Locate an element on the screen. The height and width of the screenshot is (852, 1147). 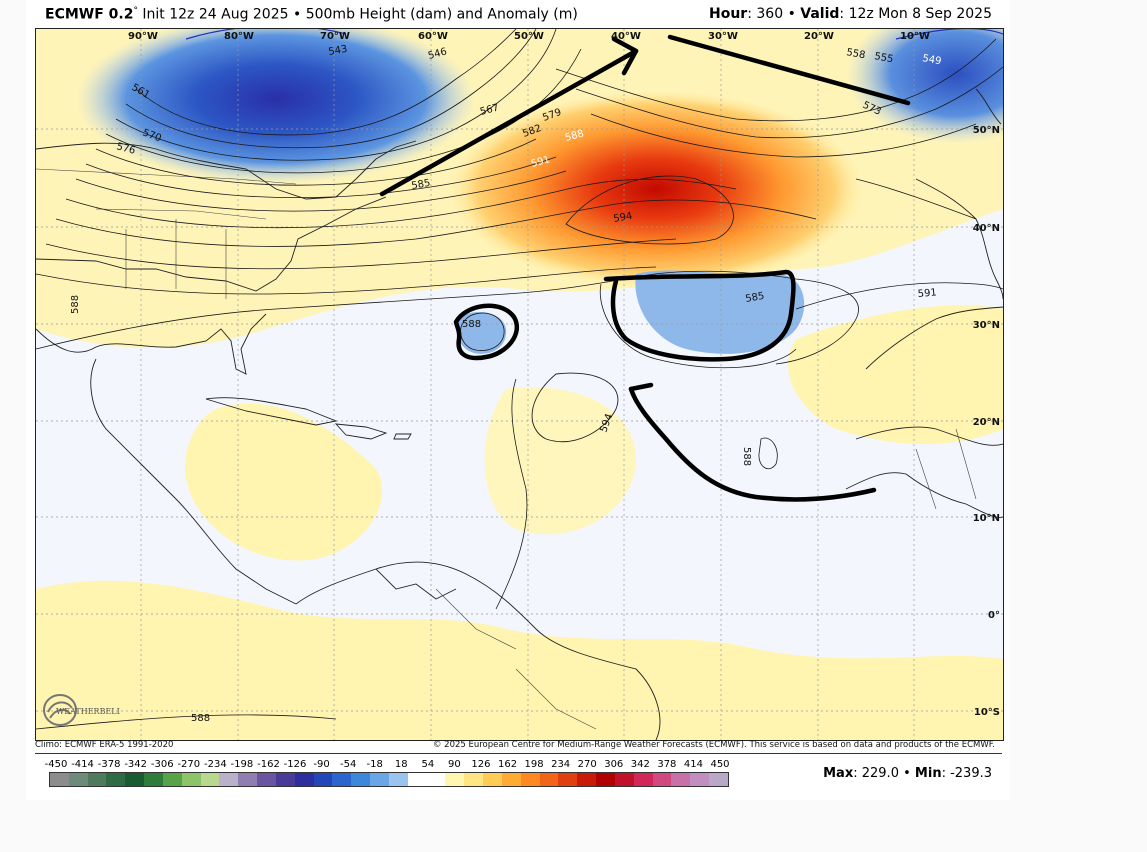
title-right: Hour: 360 • Valid: 12z Mon 8 Sep 2025 is located at coordinates (850, 14).